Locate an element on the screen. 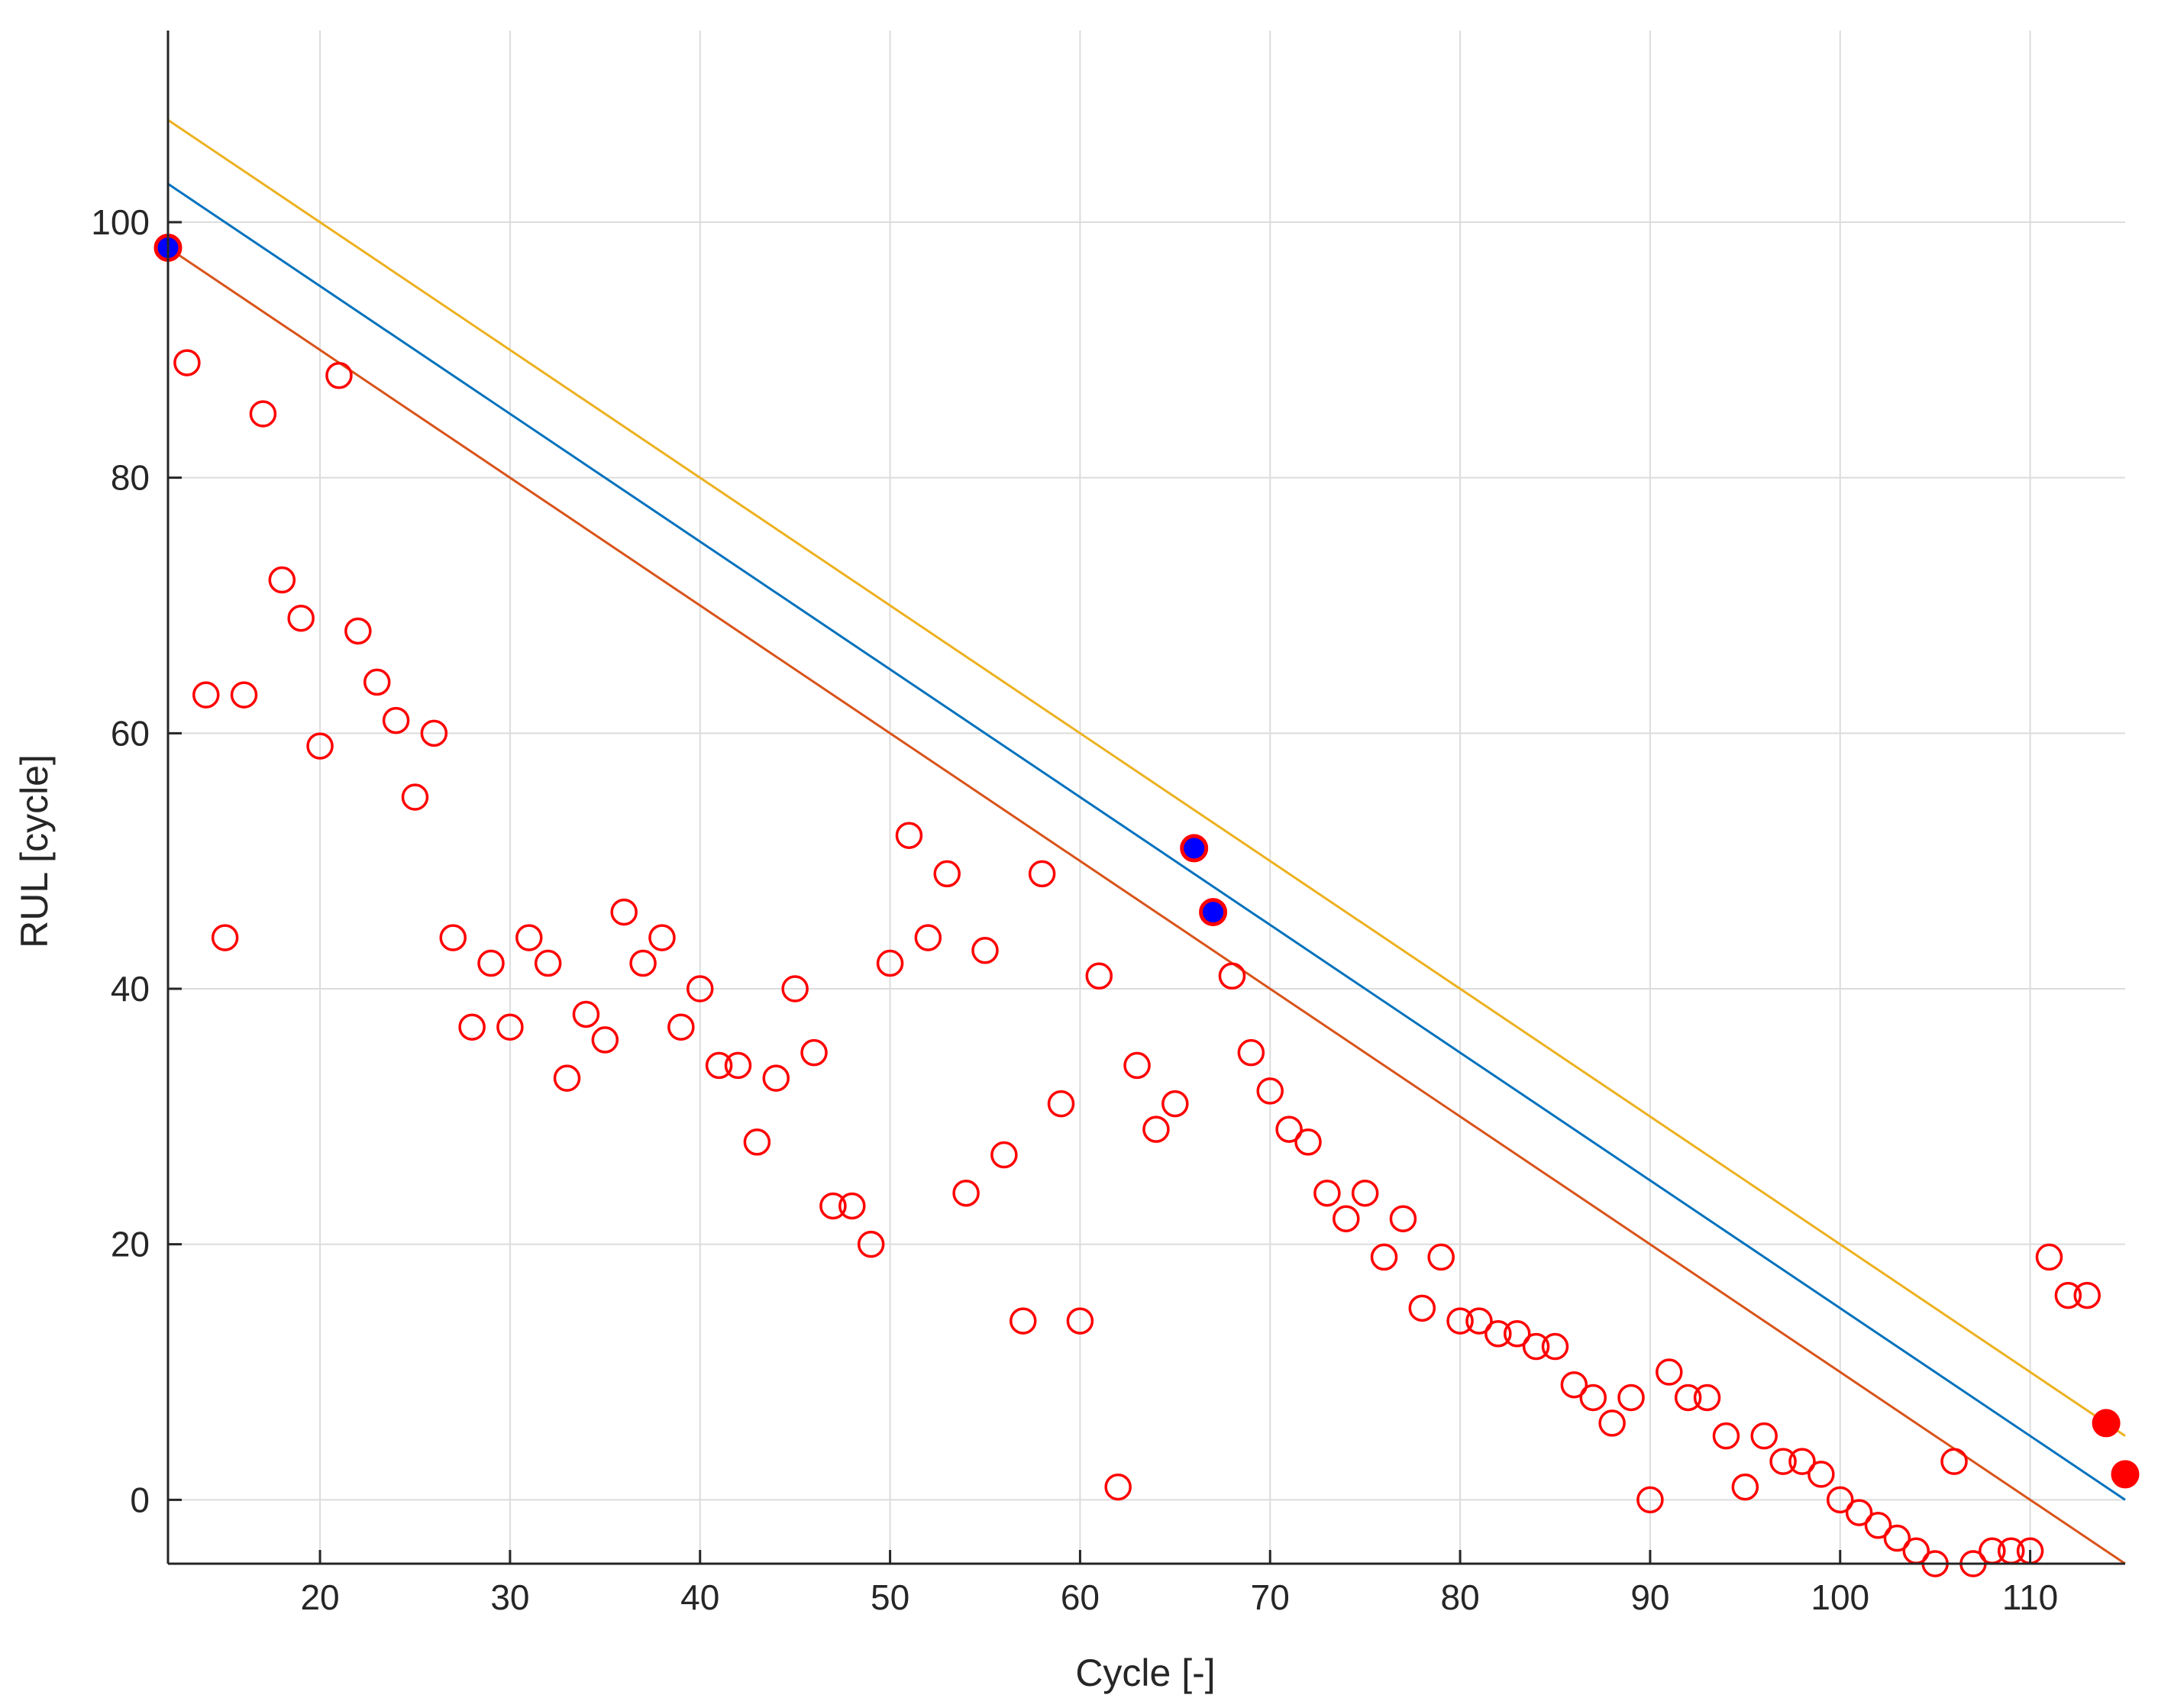 This screenshot has width=2158, height=1708. y-tick-label: 20 is located at coordinates (130, 1244).